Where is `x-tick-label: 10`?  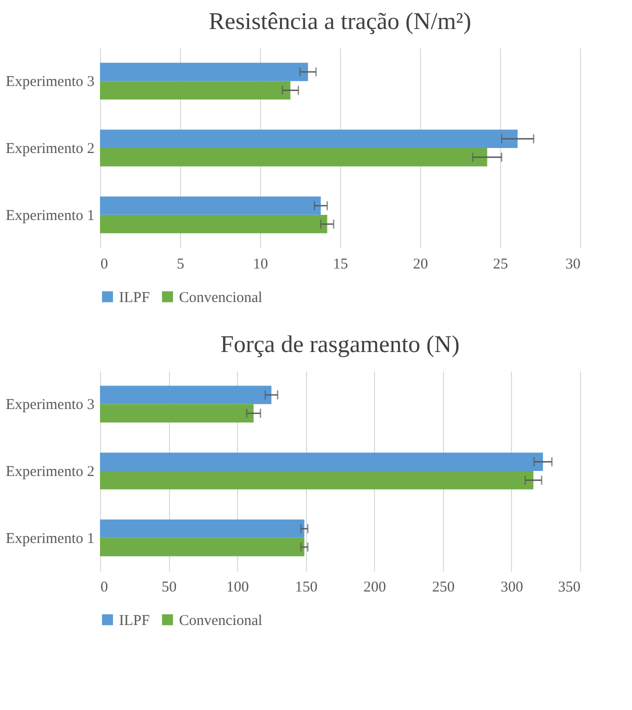 x-tick-label: 10 is located at coordinates (260, 264).